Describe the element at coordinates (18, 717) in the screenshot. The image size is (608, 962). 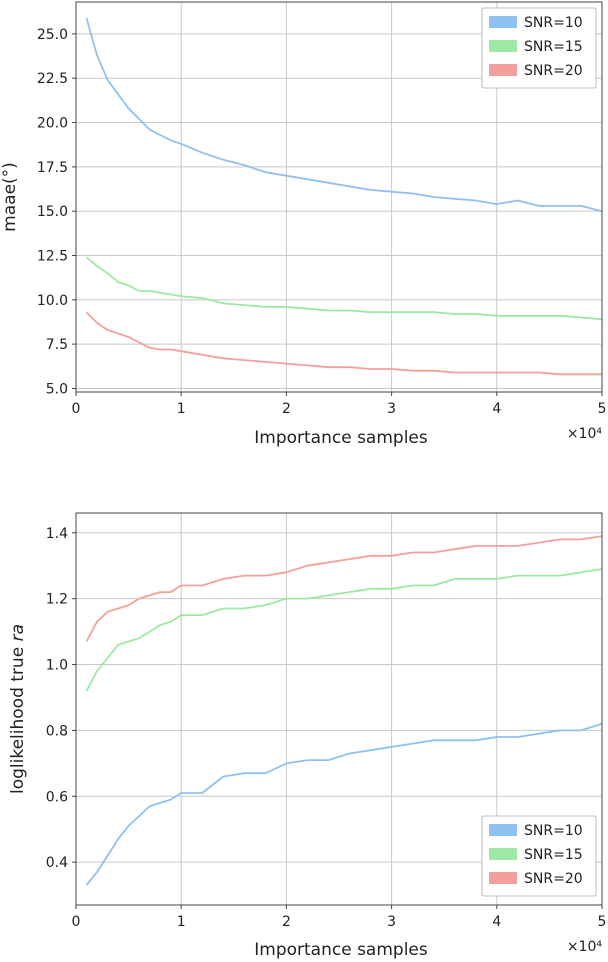
I see `y-axis-label-text: loglikelihood true` at that location.